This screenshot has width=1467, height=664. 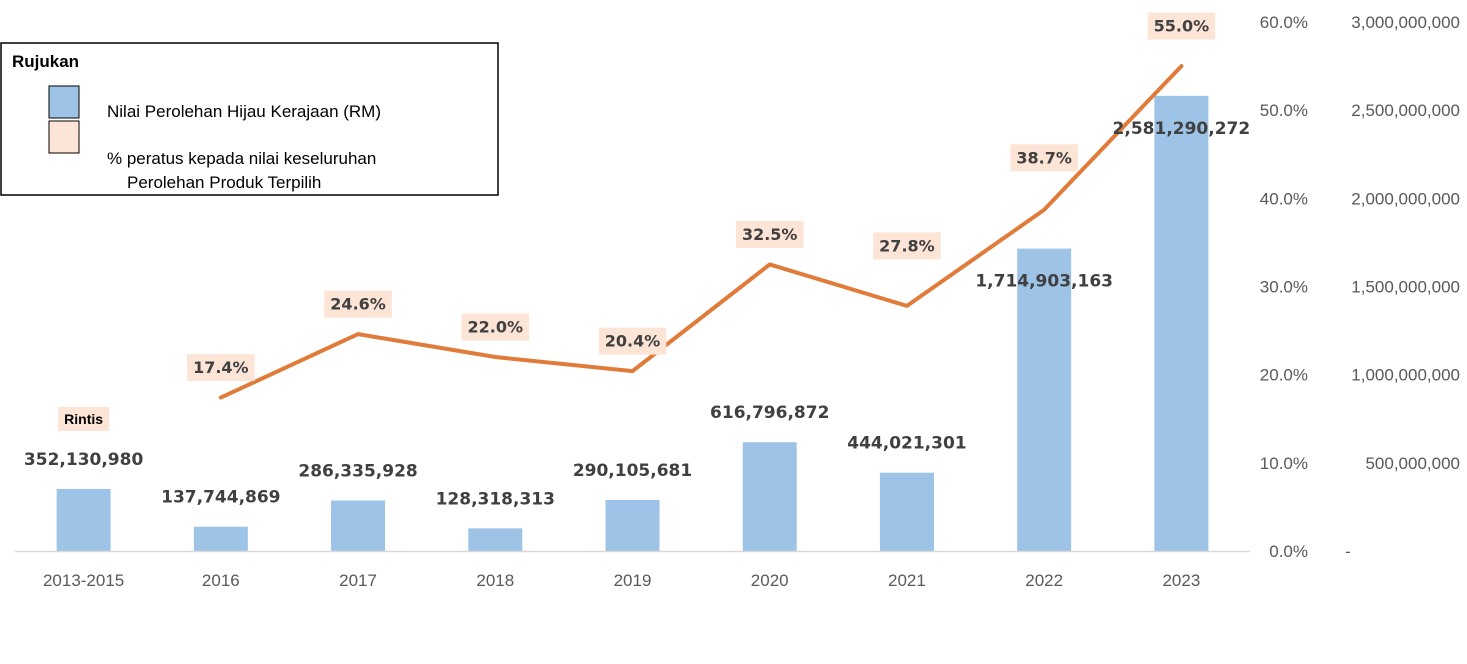 I want to click on bar-2019, so click(x=632, y=525).